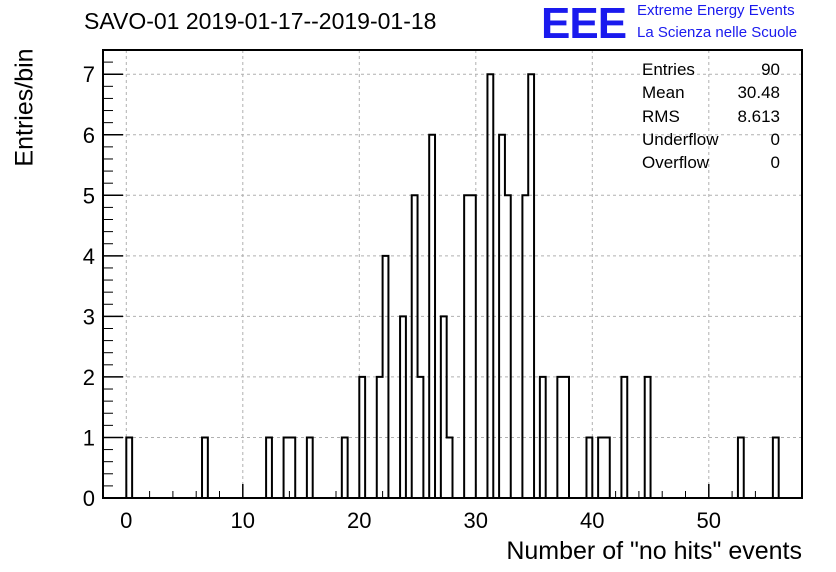 Image resolution: width=836 pixels, height=572 pixels. I want to click on x-tick-label: 0, so click(126, 520).